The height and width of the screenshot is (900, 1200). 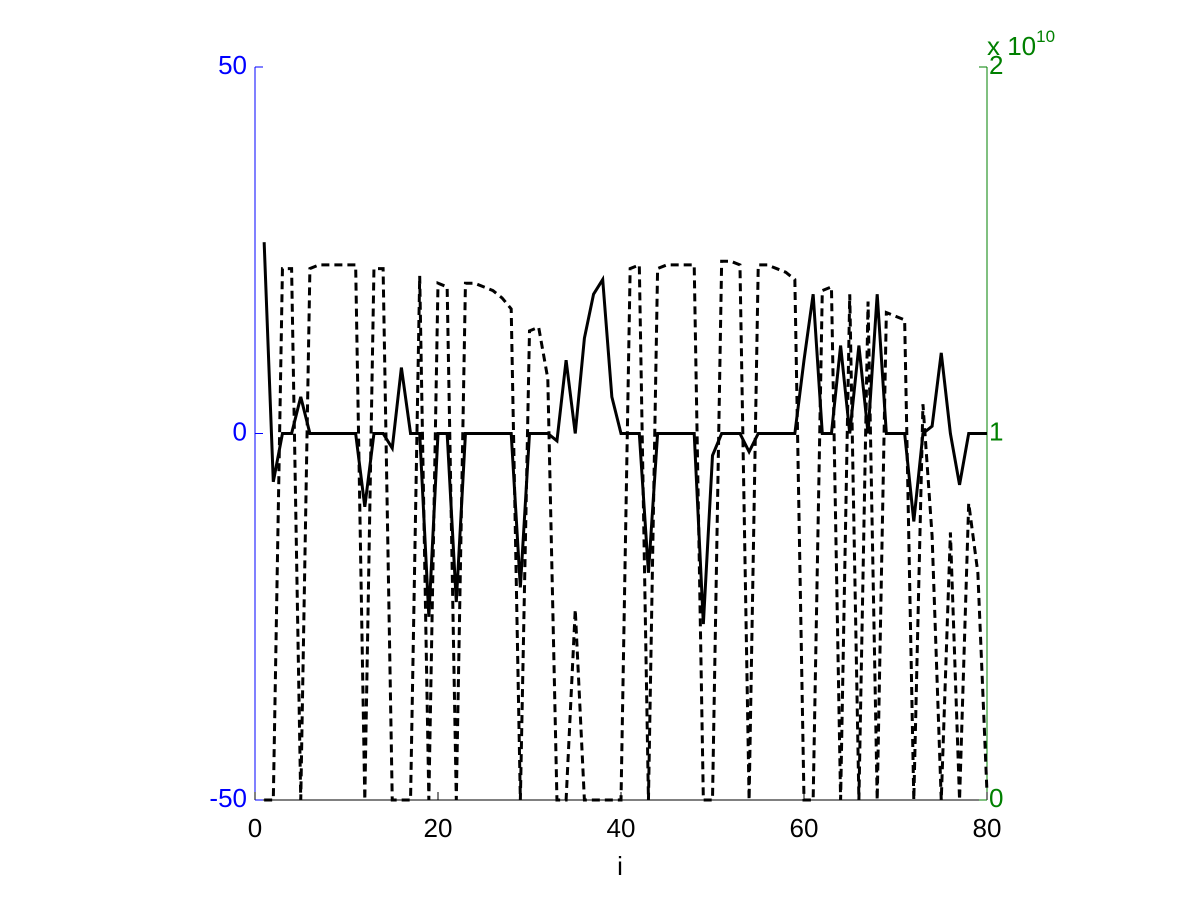 What do you see at coordinates (438, 828) in the screenshot?
I see `x-tick-label: 20` at bounding box center [438, 828].